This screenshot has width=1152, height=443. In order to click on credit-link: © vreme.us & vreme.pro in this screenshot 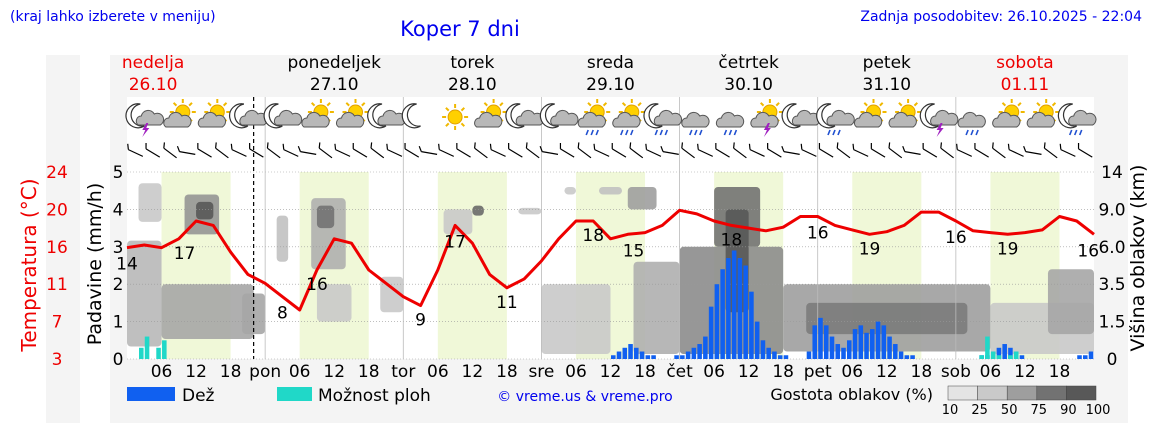, I will do `click(584, 397)`.